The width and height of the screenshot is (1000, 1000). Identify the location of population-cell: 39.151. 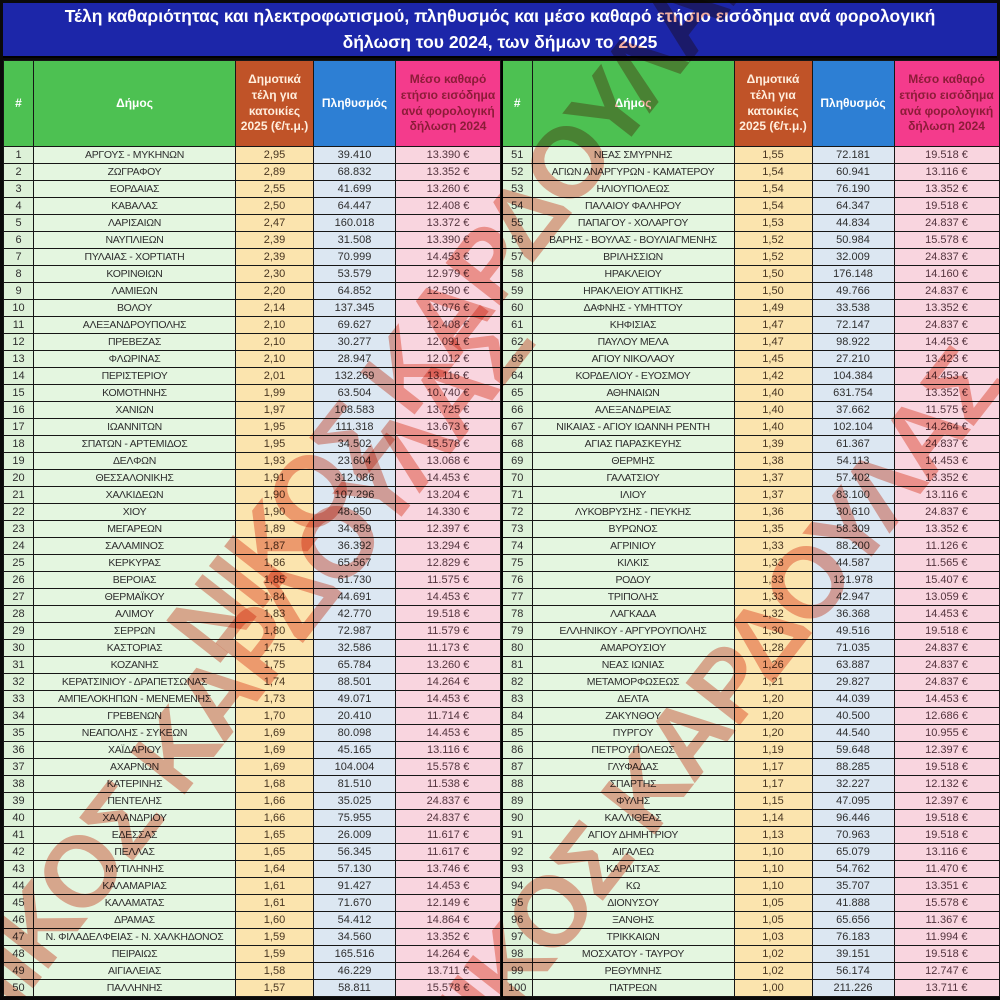
(853, 954).